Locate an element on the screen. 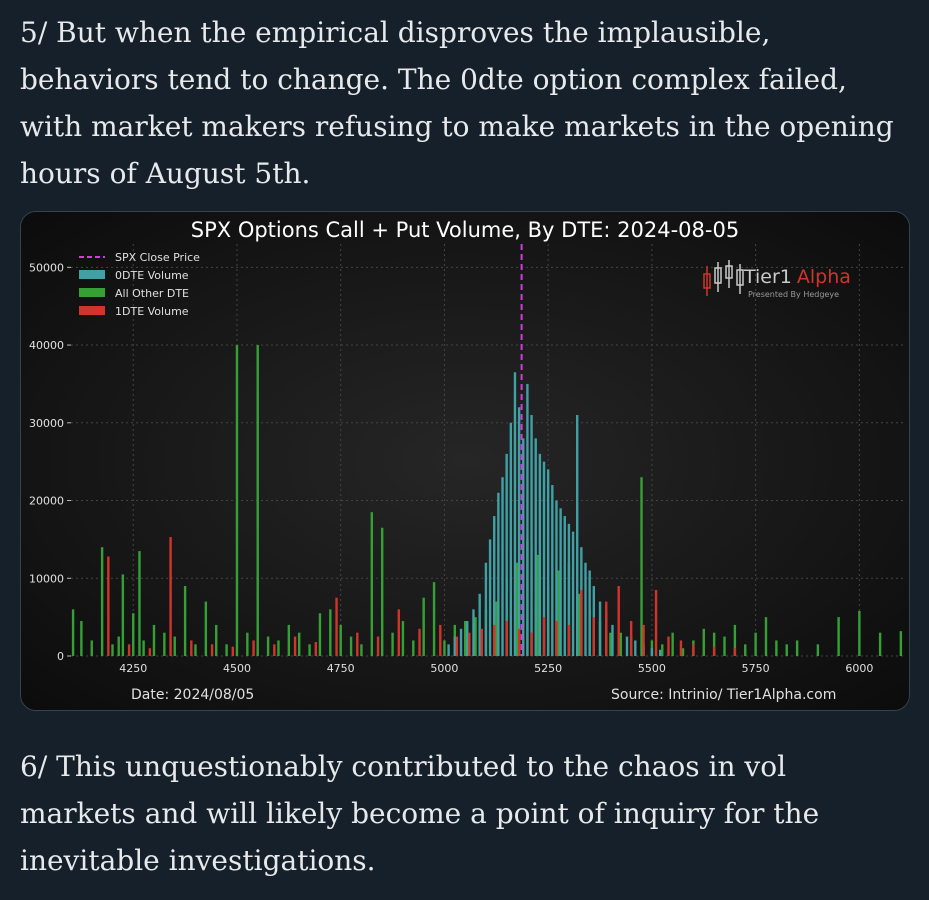 The width and height of the screenshot is (929, 900). logo-brand-text: Tier1 is located at coordinates (767, 277).